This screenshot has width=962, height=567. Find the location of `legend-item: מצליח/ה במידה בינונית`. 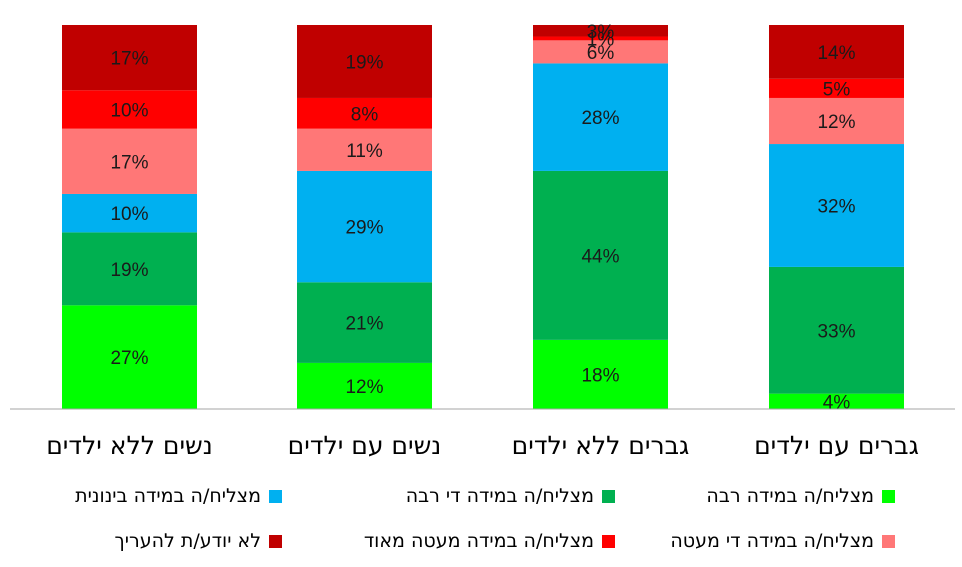

legend-item: מצליח/ה במידה בינונית is located at coordinates (178, 496).